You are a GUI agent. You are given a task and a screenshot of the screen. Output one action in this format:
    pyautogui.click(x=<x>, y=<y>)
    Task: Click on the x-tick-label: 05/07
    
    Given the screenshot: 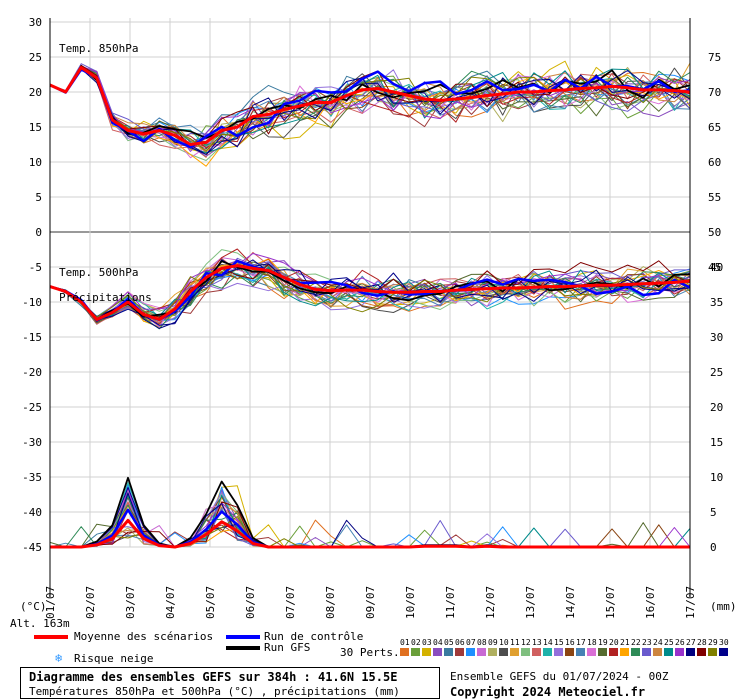 What is the action you would take?
    pyautogui.click(x=210, y=602)
    